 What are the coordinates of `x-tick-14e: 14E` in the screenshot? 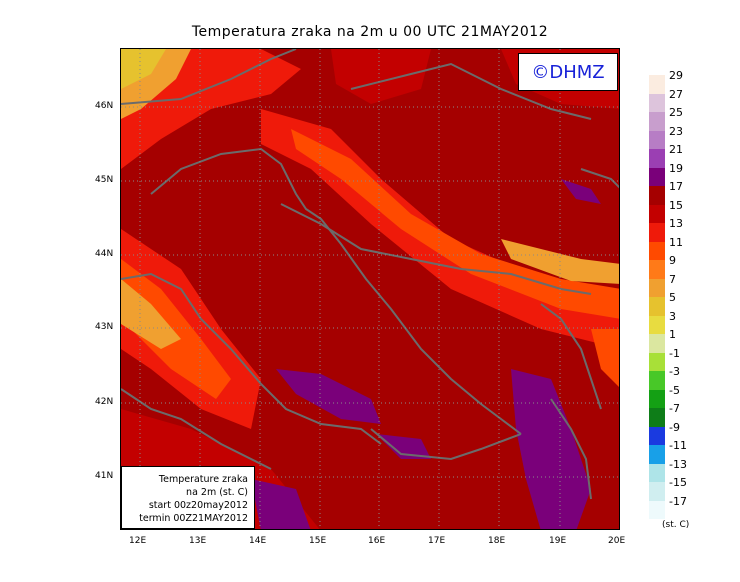 It's located at (258, 541).